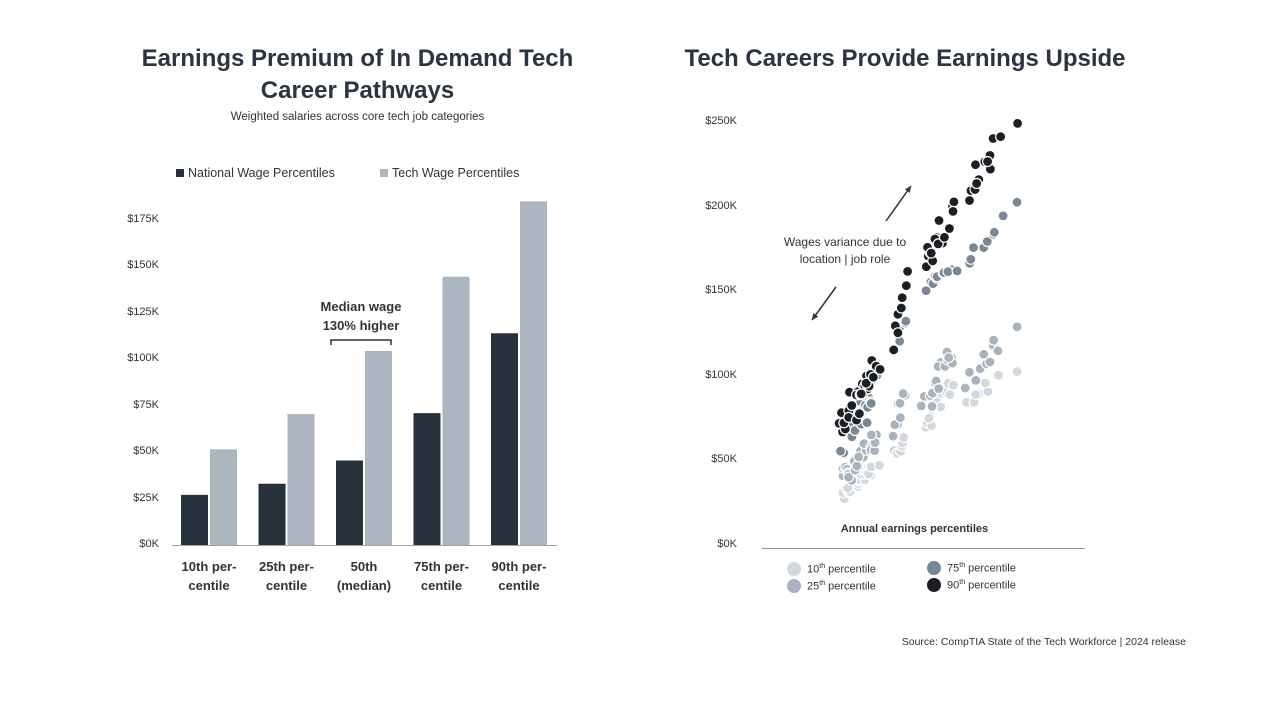 The image size is (1280, 720). I want to click on legend-p25-dot, so click(794, 586).